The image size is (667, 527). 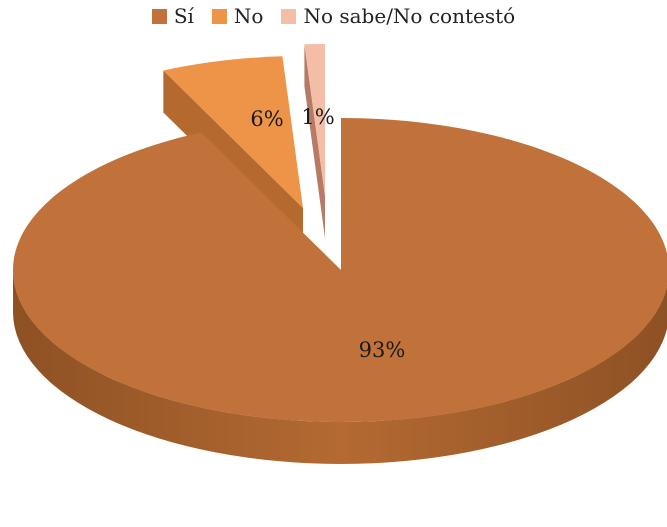 What do you see at coordinates (219, 16) in the screenshot?
I see `legend-swatch-no` at bounding box center [219, 16].